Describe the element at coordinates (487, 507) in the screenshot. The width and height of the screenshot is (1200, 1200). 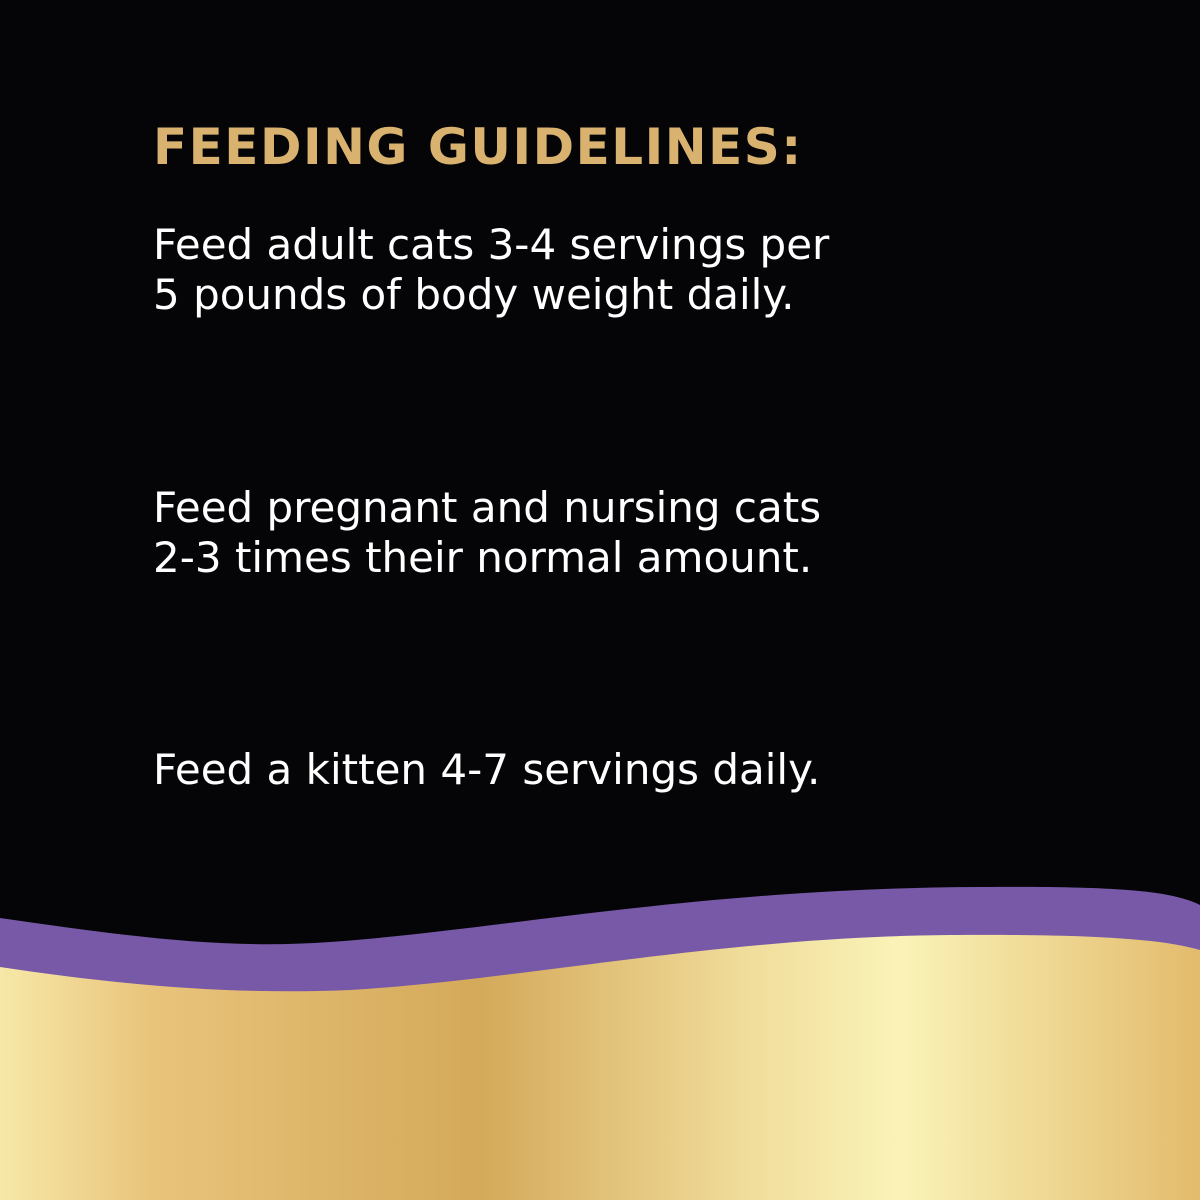
I see `guideline-line: Feed pregnant and nursing cats` at that location.